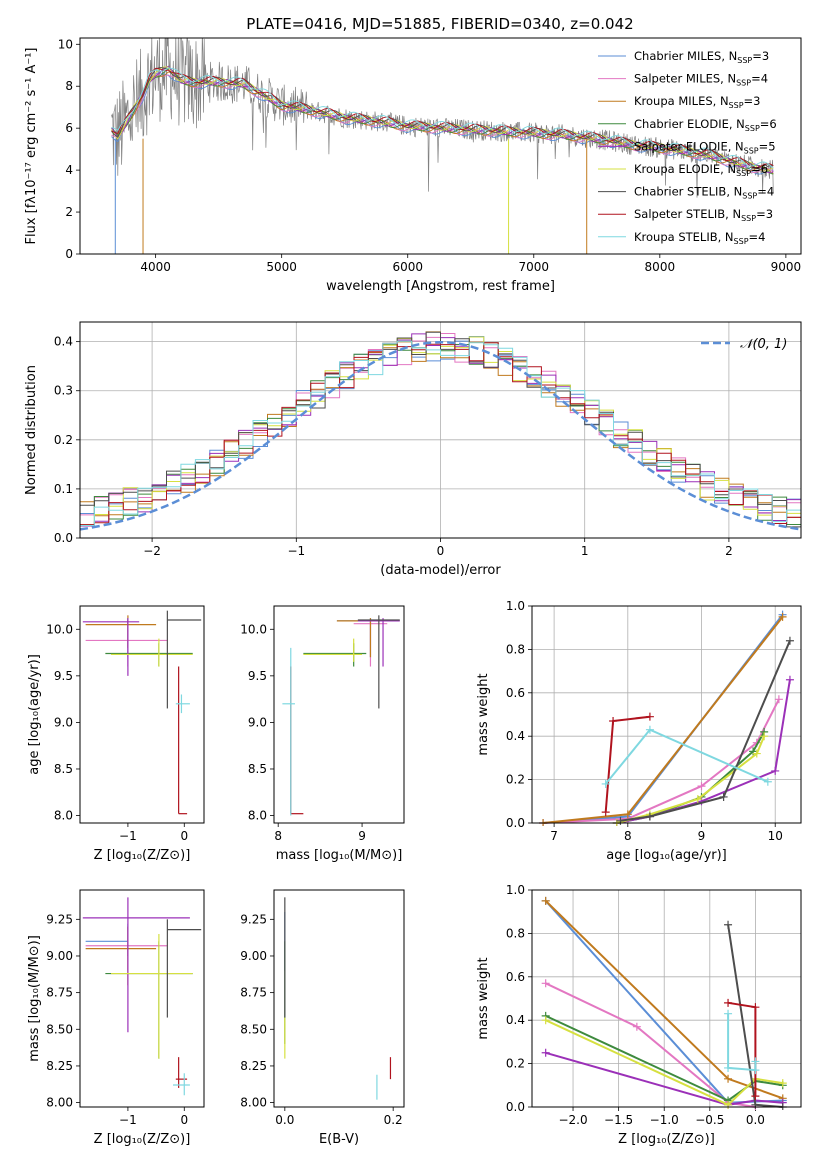 Image resolution: width=819 pixels, height=1170 pixels. What do you see at coordinates (685, 56) in the screenshot?
I see `legend-model-name: Chabrier MILES, N` at bounding box center [685, 56].